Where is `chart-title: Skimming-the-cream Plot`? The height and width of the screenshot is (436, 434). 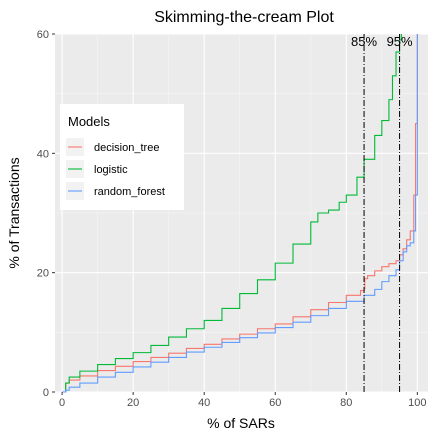
chart-title: Skimming-the-cream Plot is located at coordinates (244, 17).